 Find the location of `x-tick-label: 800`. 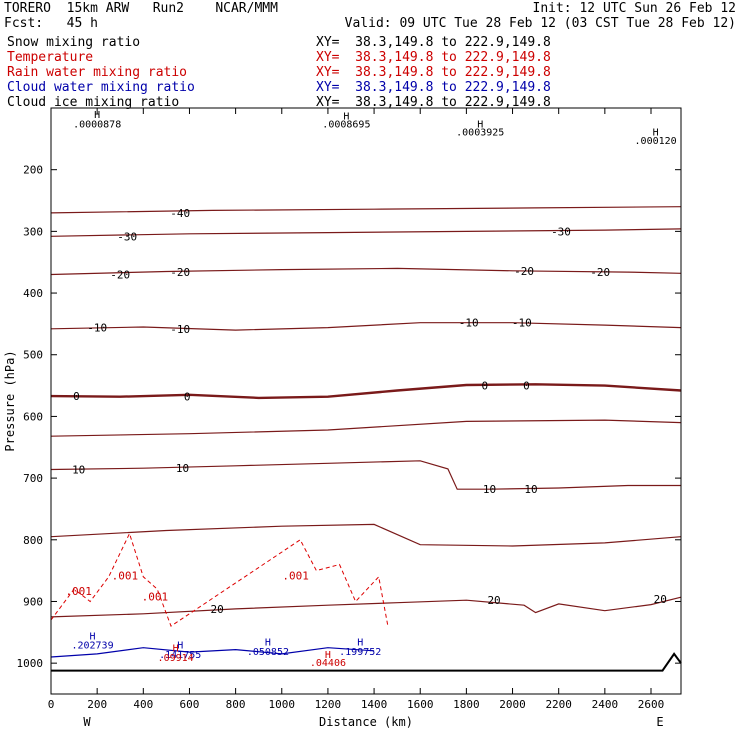

x-tick-label: 800 is located at coordinates (236, 704).